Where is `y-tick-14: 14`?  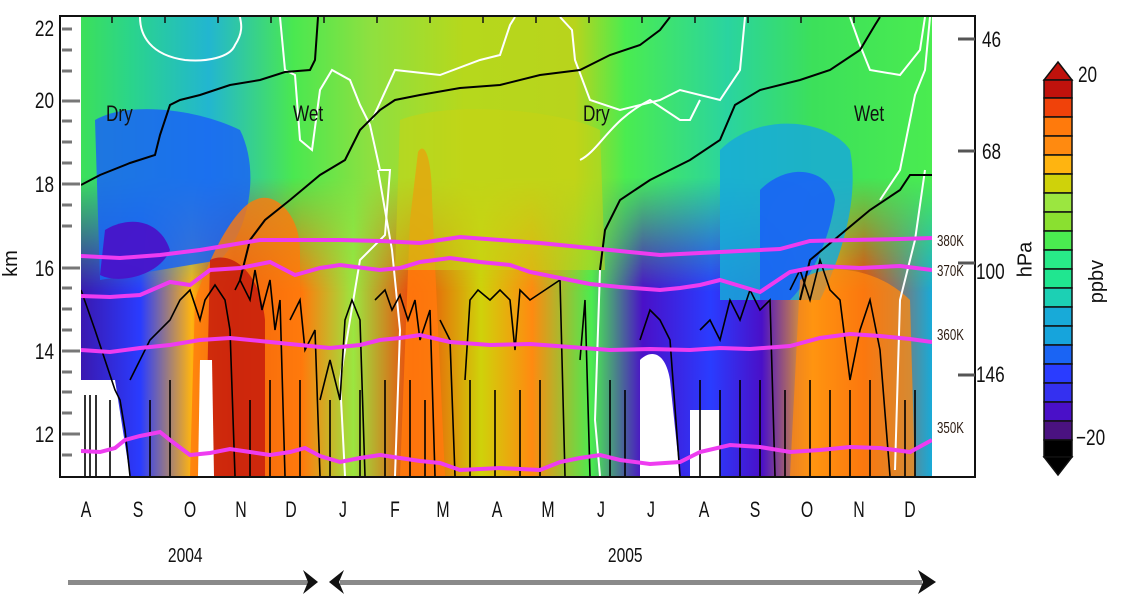
y-tick-14: 14 is located at coordinates (44, 351).